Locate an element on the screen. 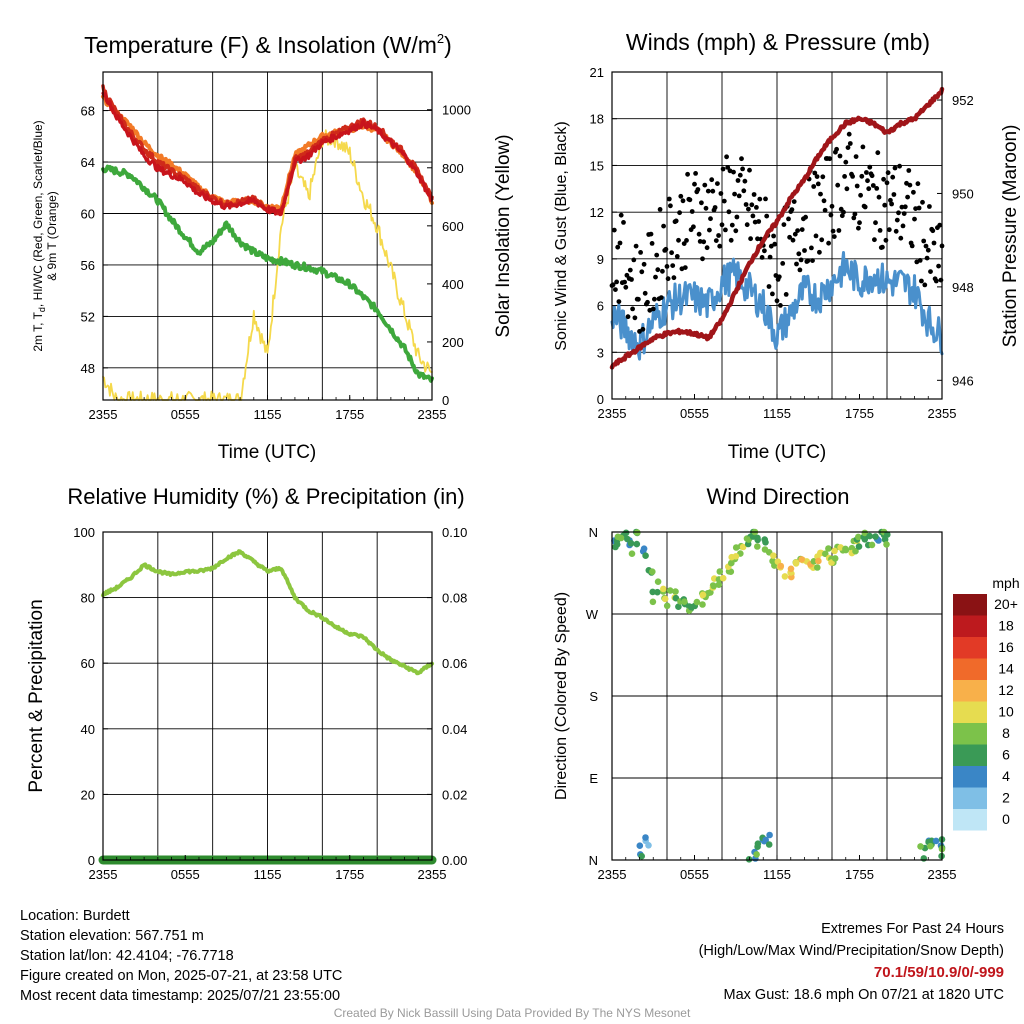  left-tick-label: 40 is located at coordinates (88, 729).